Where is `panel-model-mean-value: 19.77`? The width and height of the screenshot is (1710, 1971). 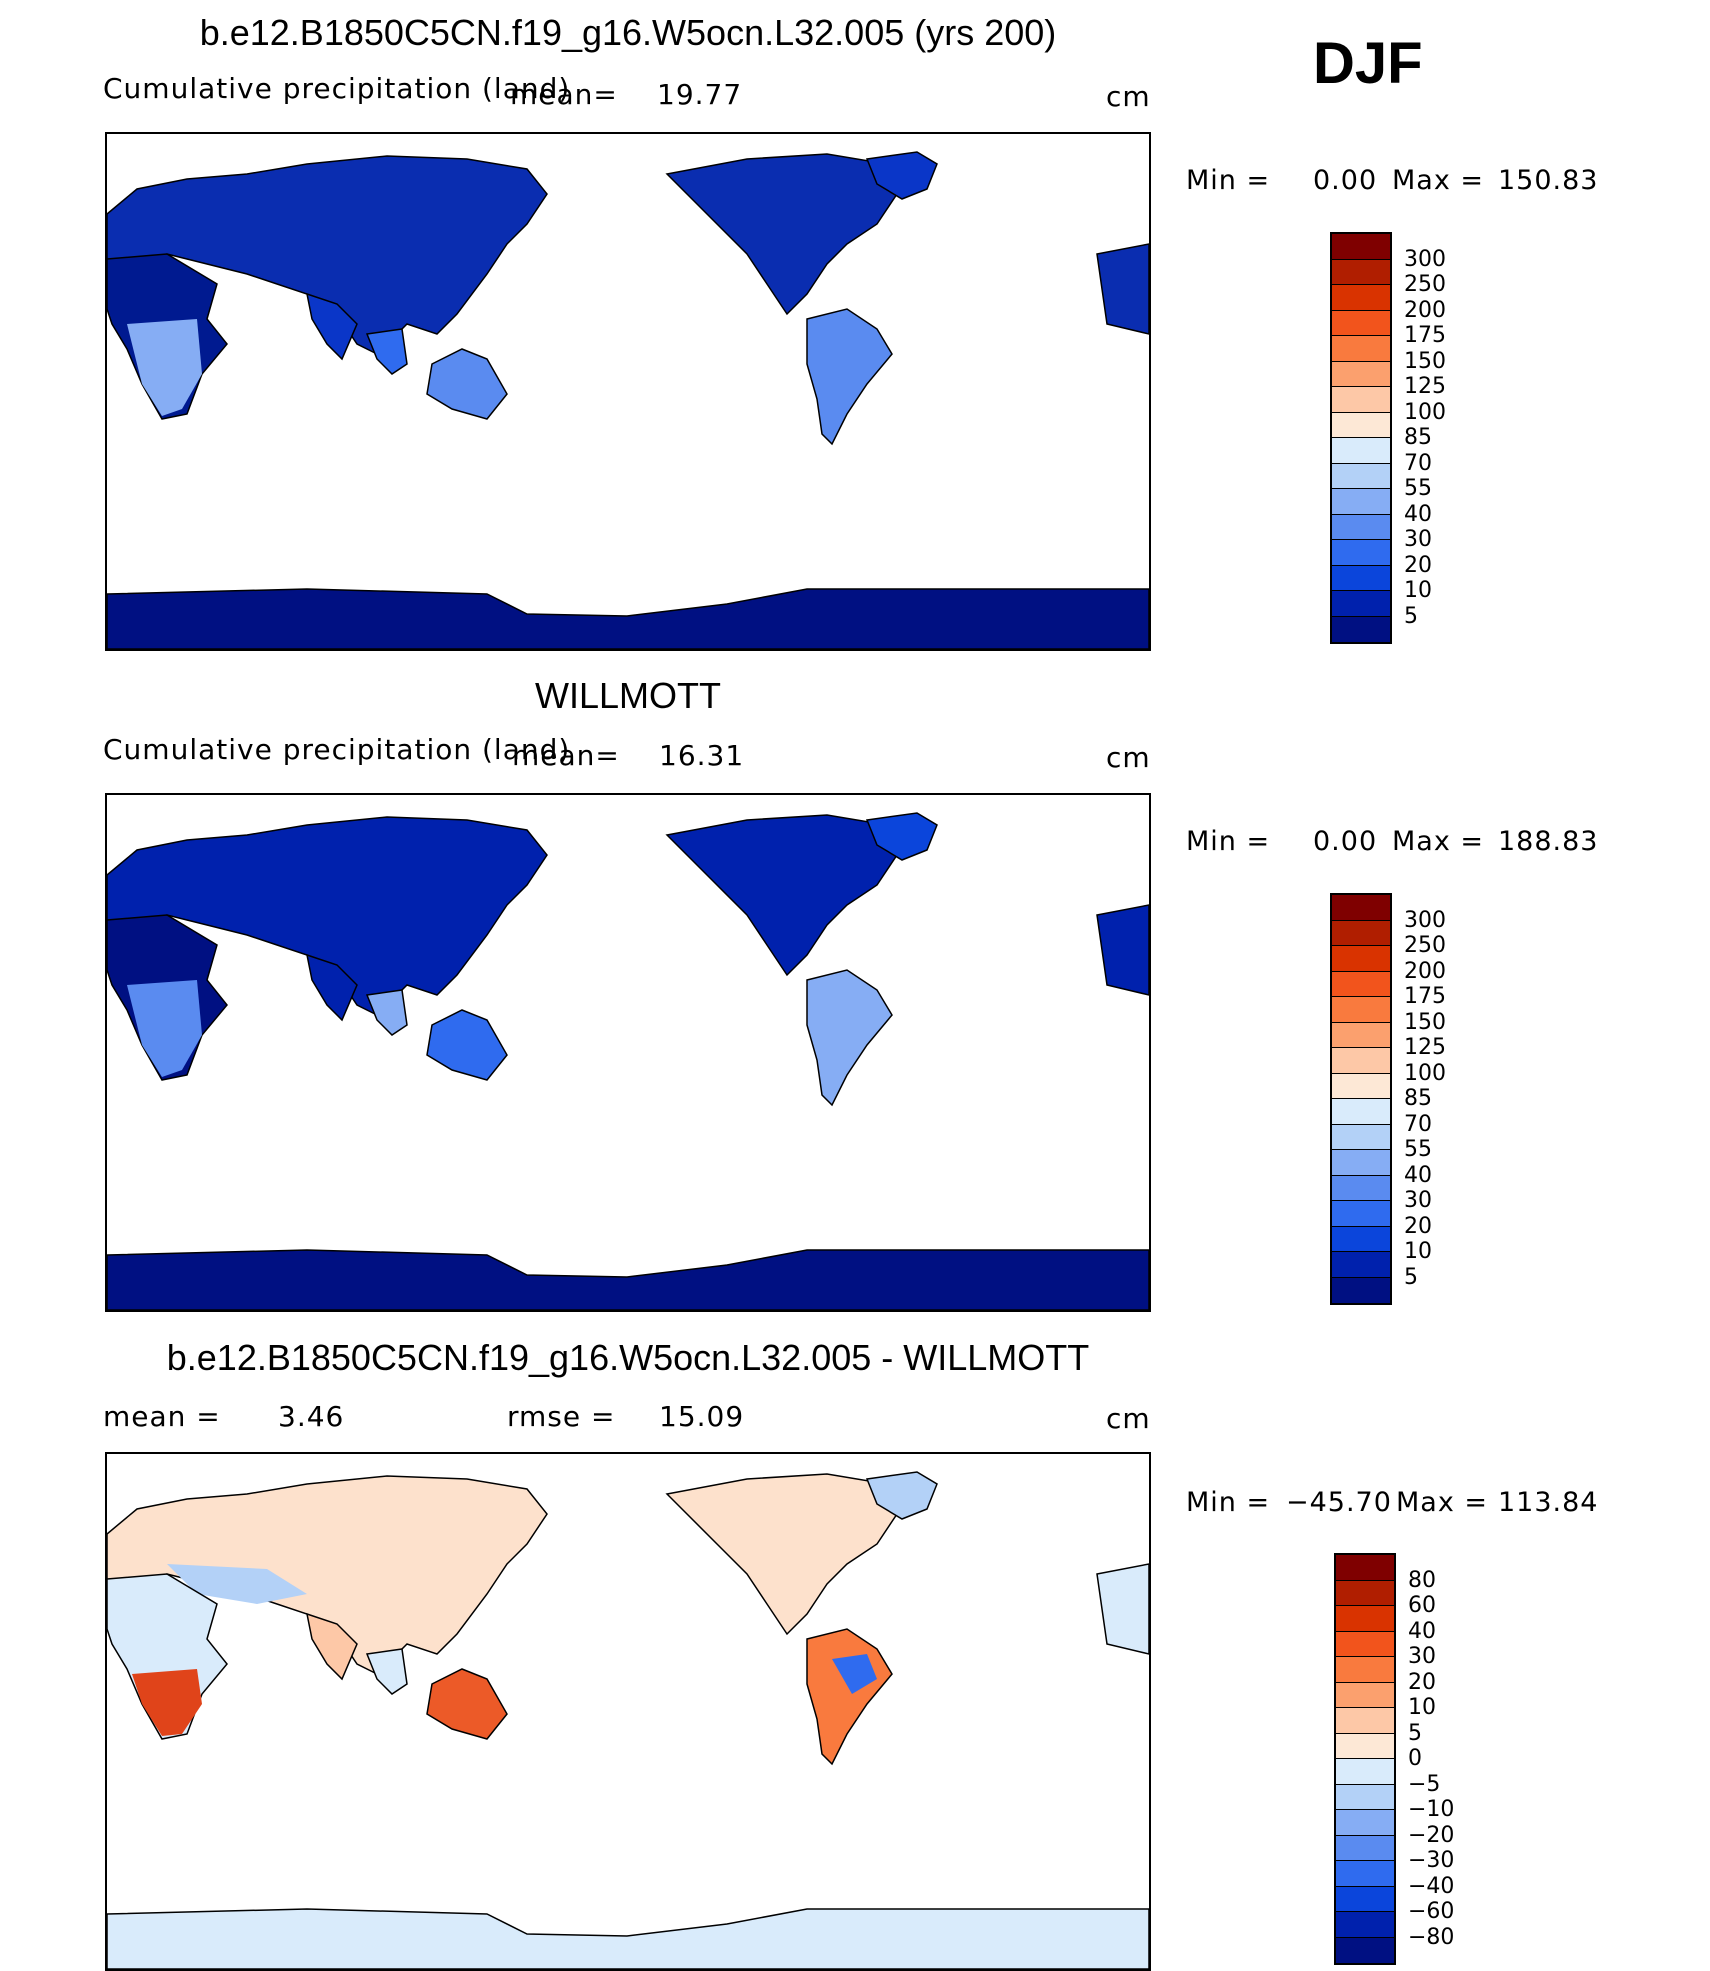 panel-model-mean-value: 19.77 is located at coordinates (700, 94).